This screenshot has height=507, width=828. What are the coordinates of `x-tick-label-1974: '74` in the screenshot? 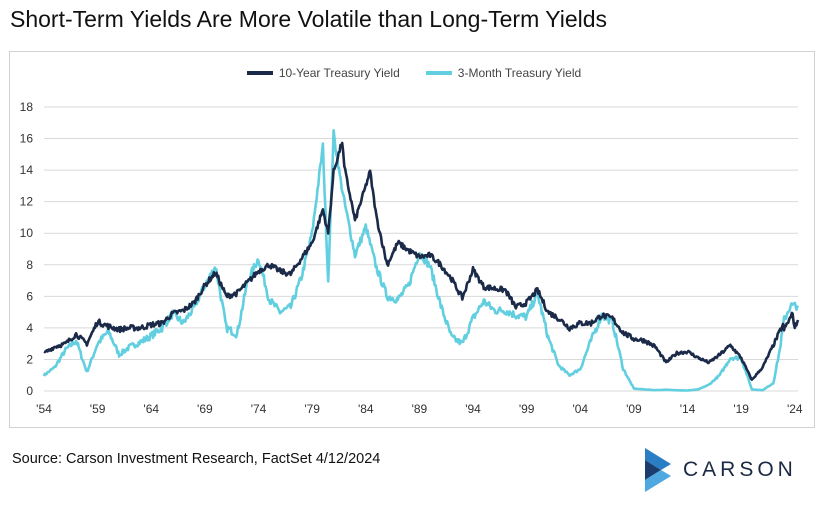 It's located at (259, 409).